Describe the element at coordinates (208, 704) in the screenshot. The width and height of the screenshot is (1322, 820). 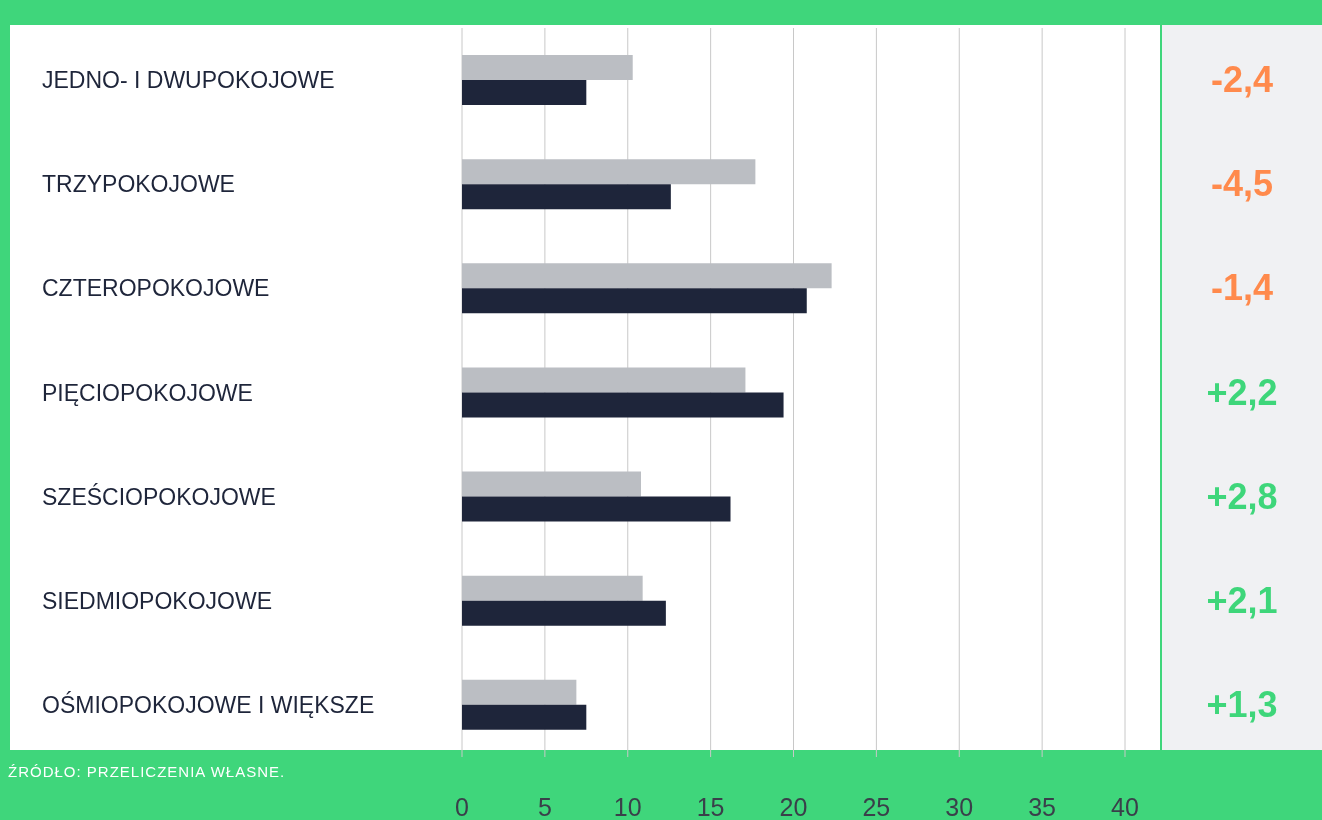
I see `y-tick-label: OŚMIOPOKOJOWE I WIĘKSZE` at that location.